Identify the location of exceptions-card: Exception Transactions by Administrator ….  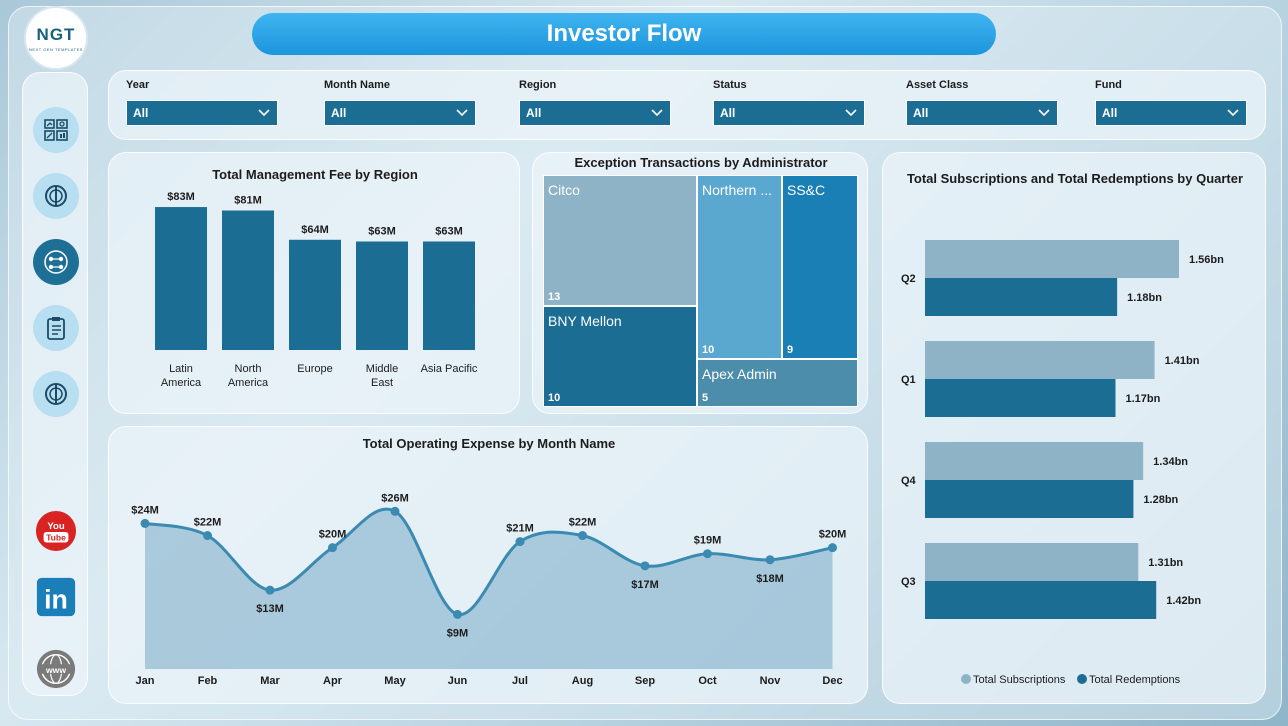
(700, 283).